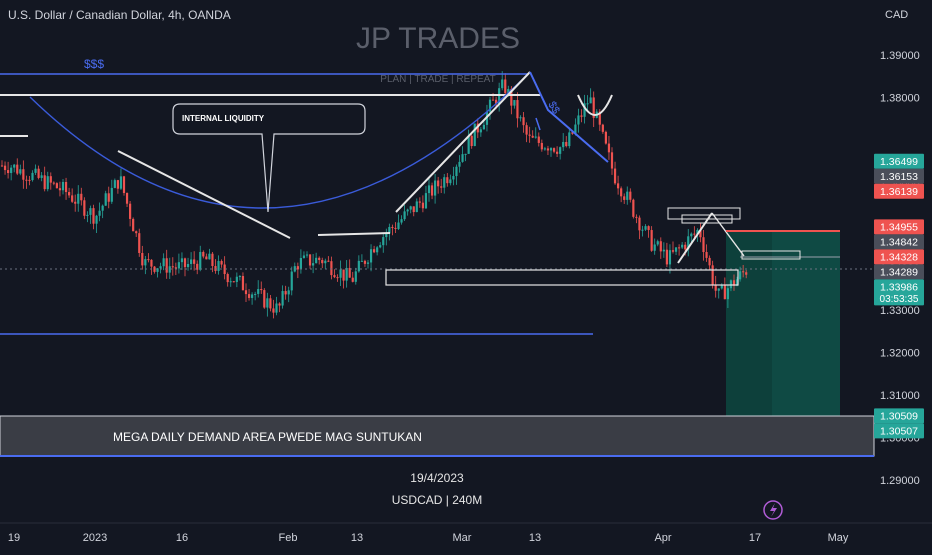 Image resolution: width=932 pixels, height=555 pixels. What do you see at coordinates (437, 478) in the screenshot?
I see `date-note: 19/4/2023` at bounding box center [437, 478].